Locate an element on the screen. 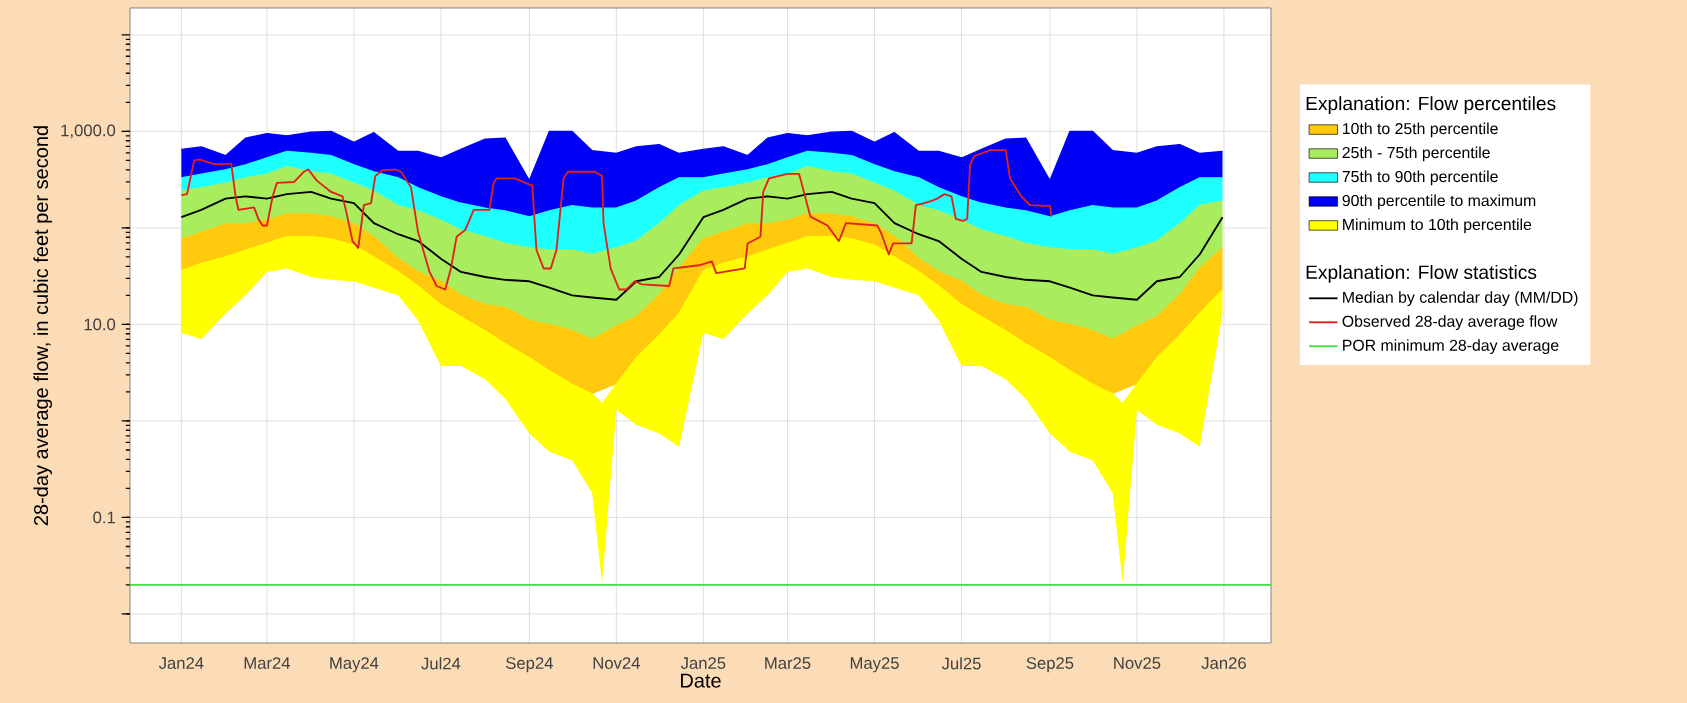 The width and height of the screenshot is (1687, 703). x-tick-label: Jan25 is located at coordinates (703, 663).